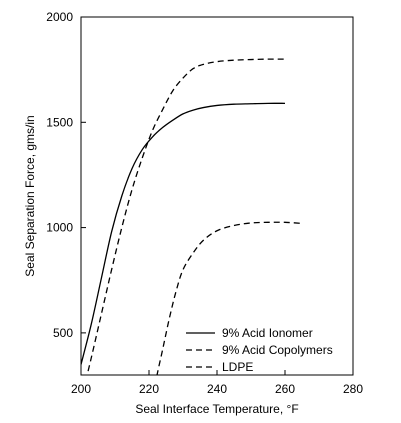 Image resolution: width=401 pixels, height=423 pixels. I want to click on y-tick-label: 2000, so click(59, 17).